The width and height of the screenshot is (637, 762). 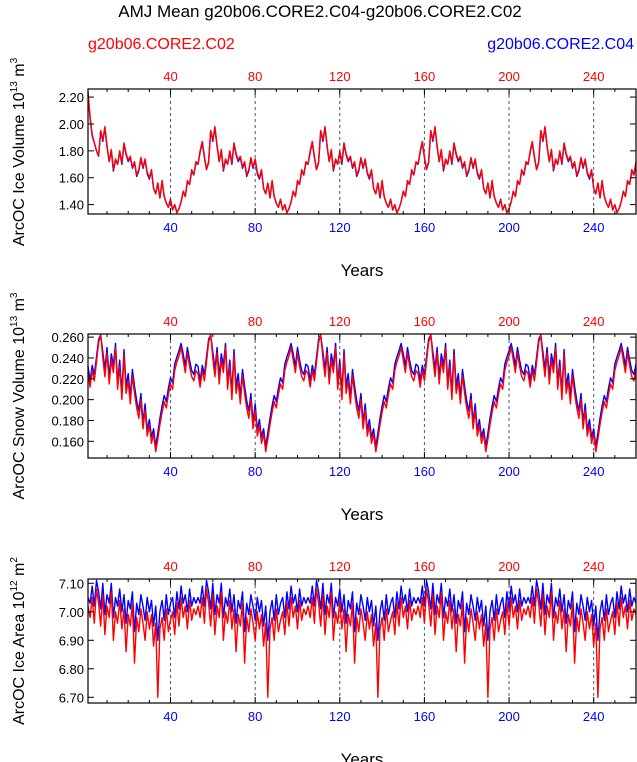 I want to click on y-tick-label: 0.180, so click(x=67, y=420).